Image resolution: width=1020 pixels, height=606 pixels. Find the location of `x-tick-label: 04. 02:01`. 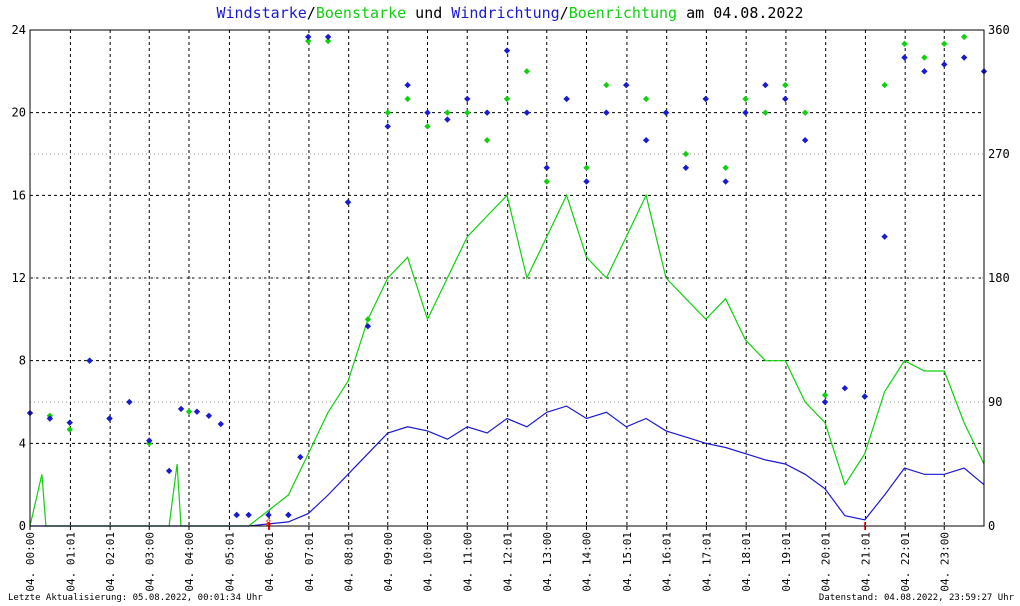

x-tick-label: 04. 02:01 is located at coordinates (110, 562).